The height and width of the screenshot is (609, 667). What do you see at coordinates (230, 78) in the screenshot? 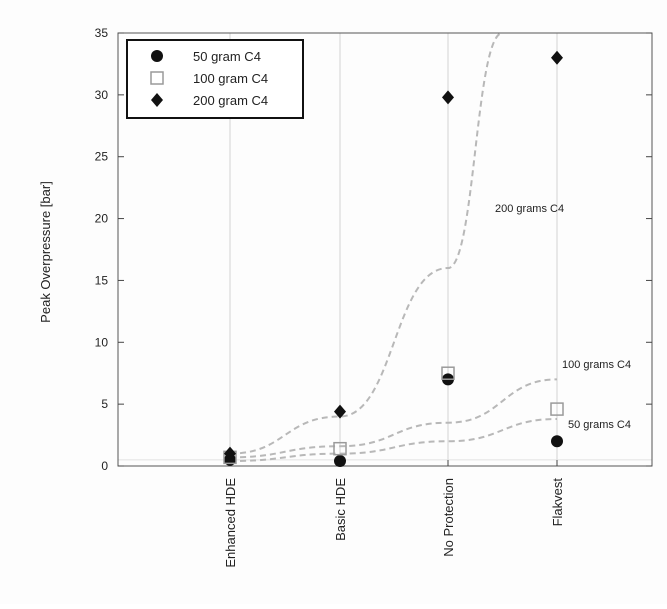
I see `legend-label-1: 100 gram C4` at bounding box center [230, 78].